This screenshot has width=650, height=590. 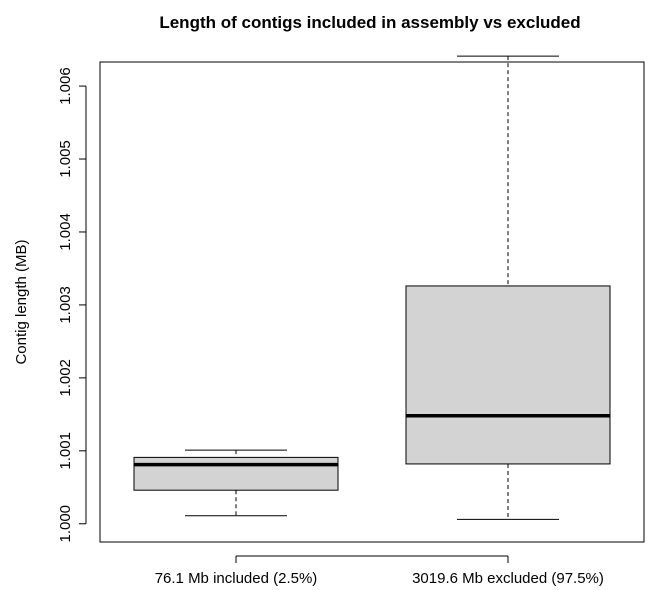 What do you see at coordinates (65, 159) in the screenshot?
I see `y-tick-label: 1.005` at bounding box center [65, 159].